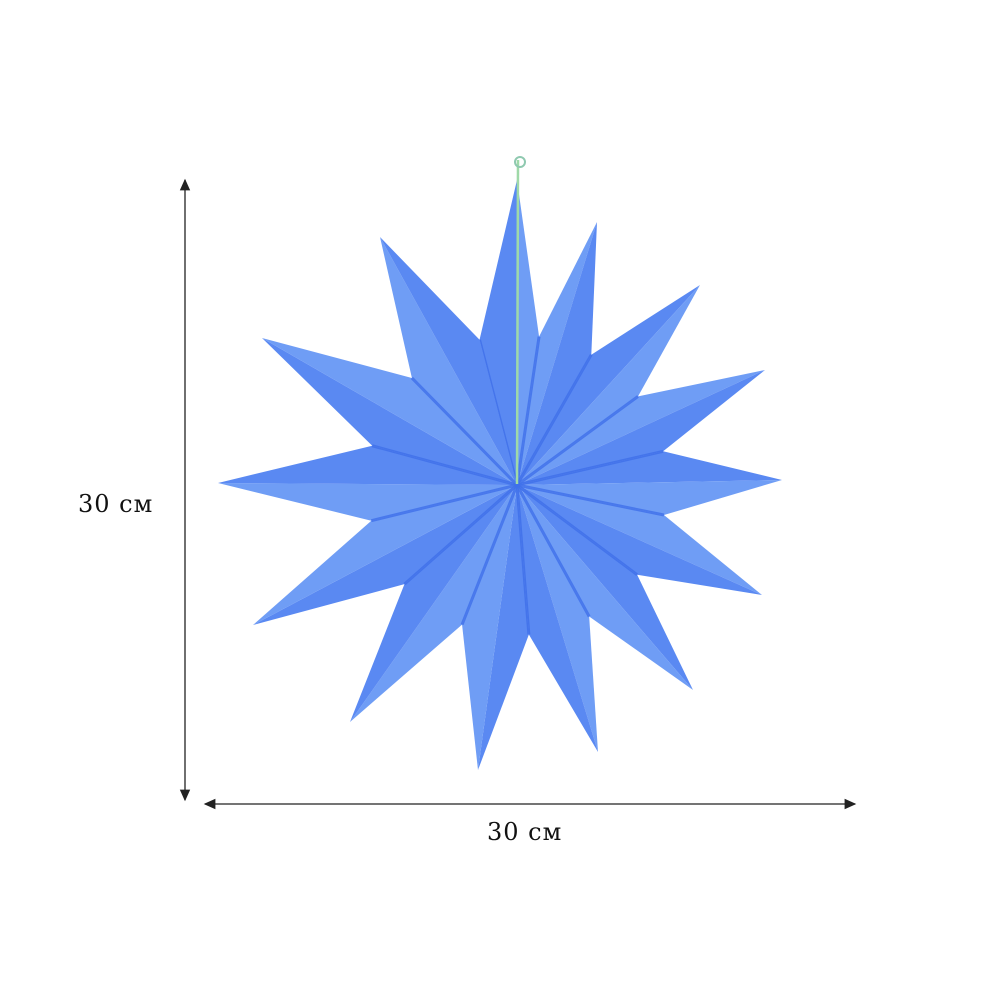  I want to click on width-label: 30 см, so click(525, 832).